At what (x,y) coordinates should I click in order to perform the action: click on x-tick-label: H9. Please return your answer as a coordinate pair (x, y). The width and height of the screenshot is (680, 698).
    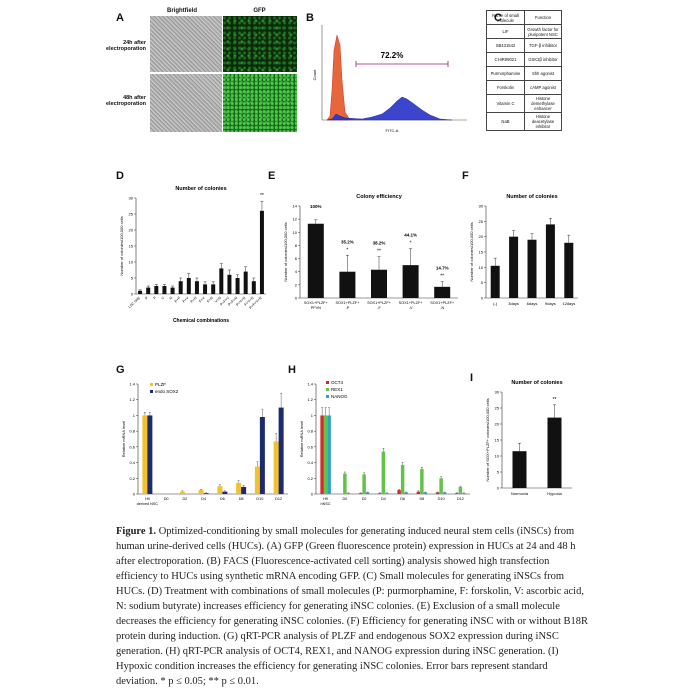
    Looking at the image, I should click on (325, 499).